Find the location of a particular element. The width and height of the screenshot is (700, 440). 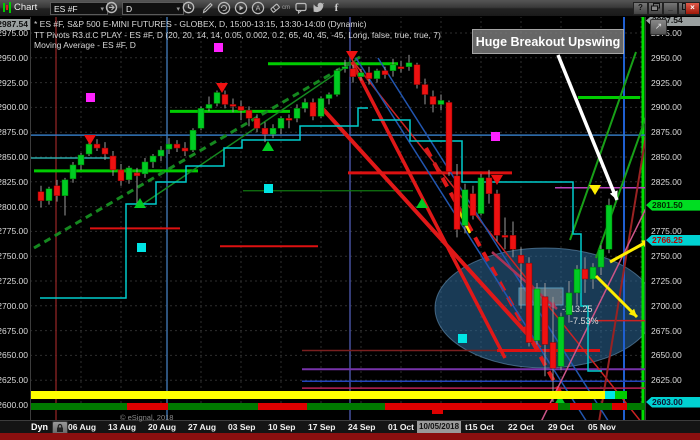

price-badge: 2801.50 is located at coordinates (673, 205).